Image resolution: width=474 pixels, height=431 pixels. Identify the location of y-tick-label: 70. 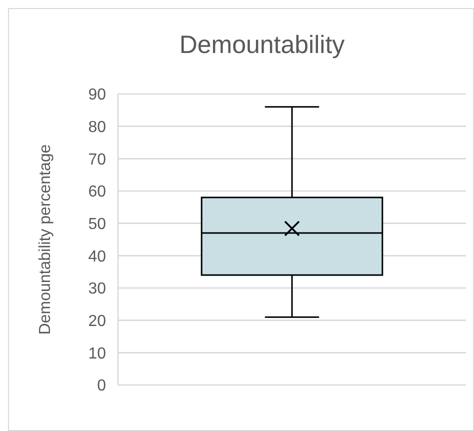
(97, 159).